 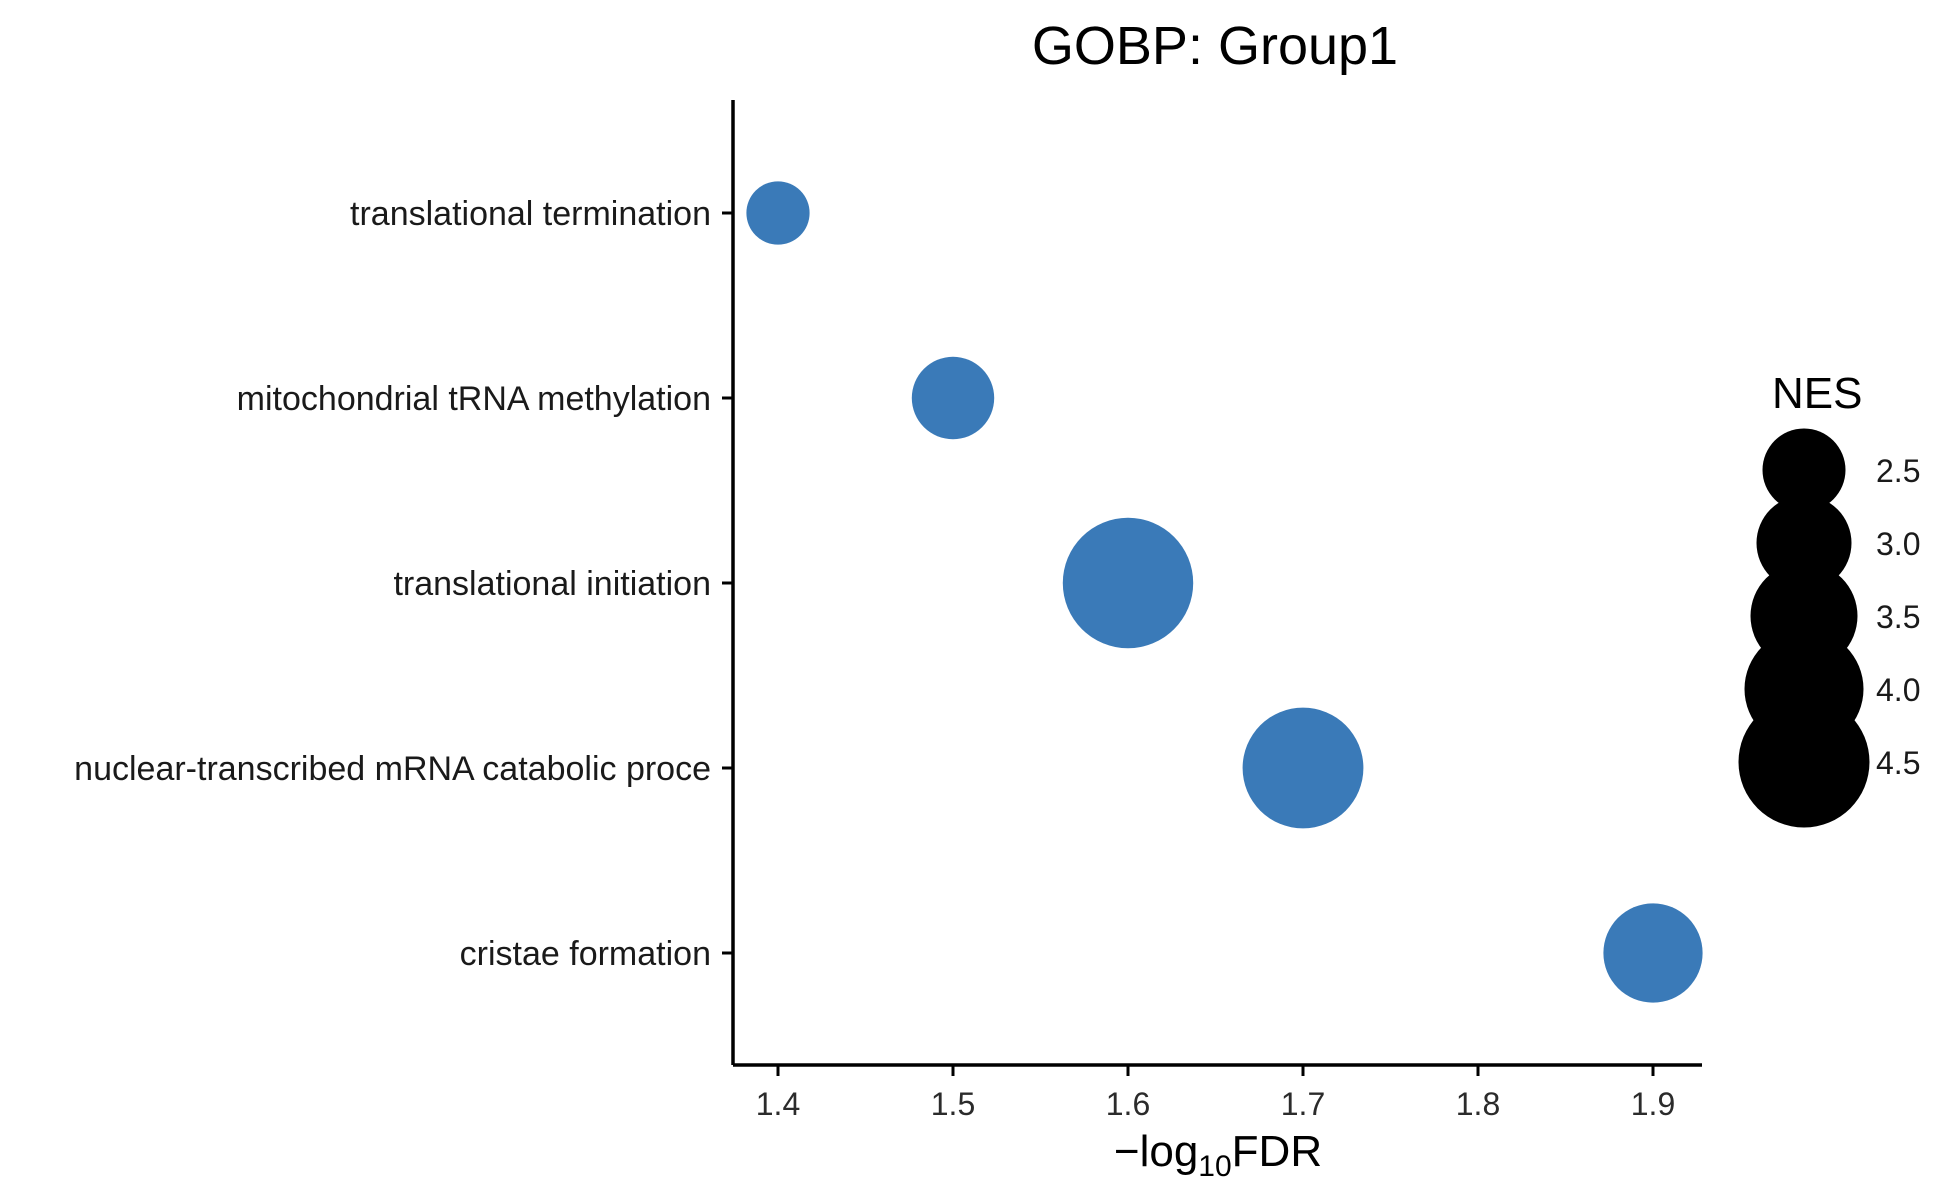 What do you see at coordinates (585, 954) in the screenshot?
I see `y-category-label: cristae formation` at bounding box center [585, 954].